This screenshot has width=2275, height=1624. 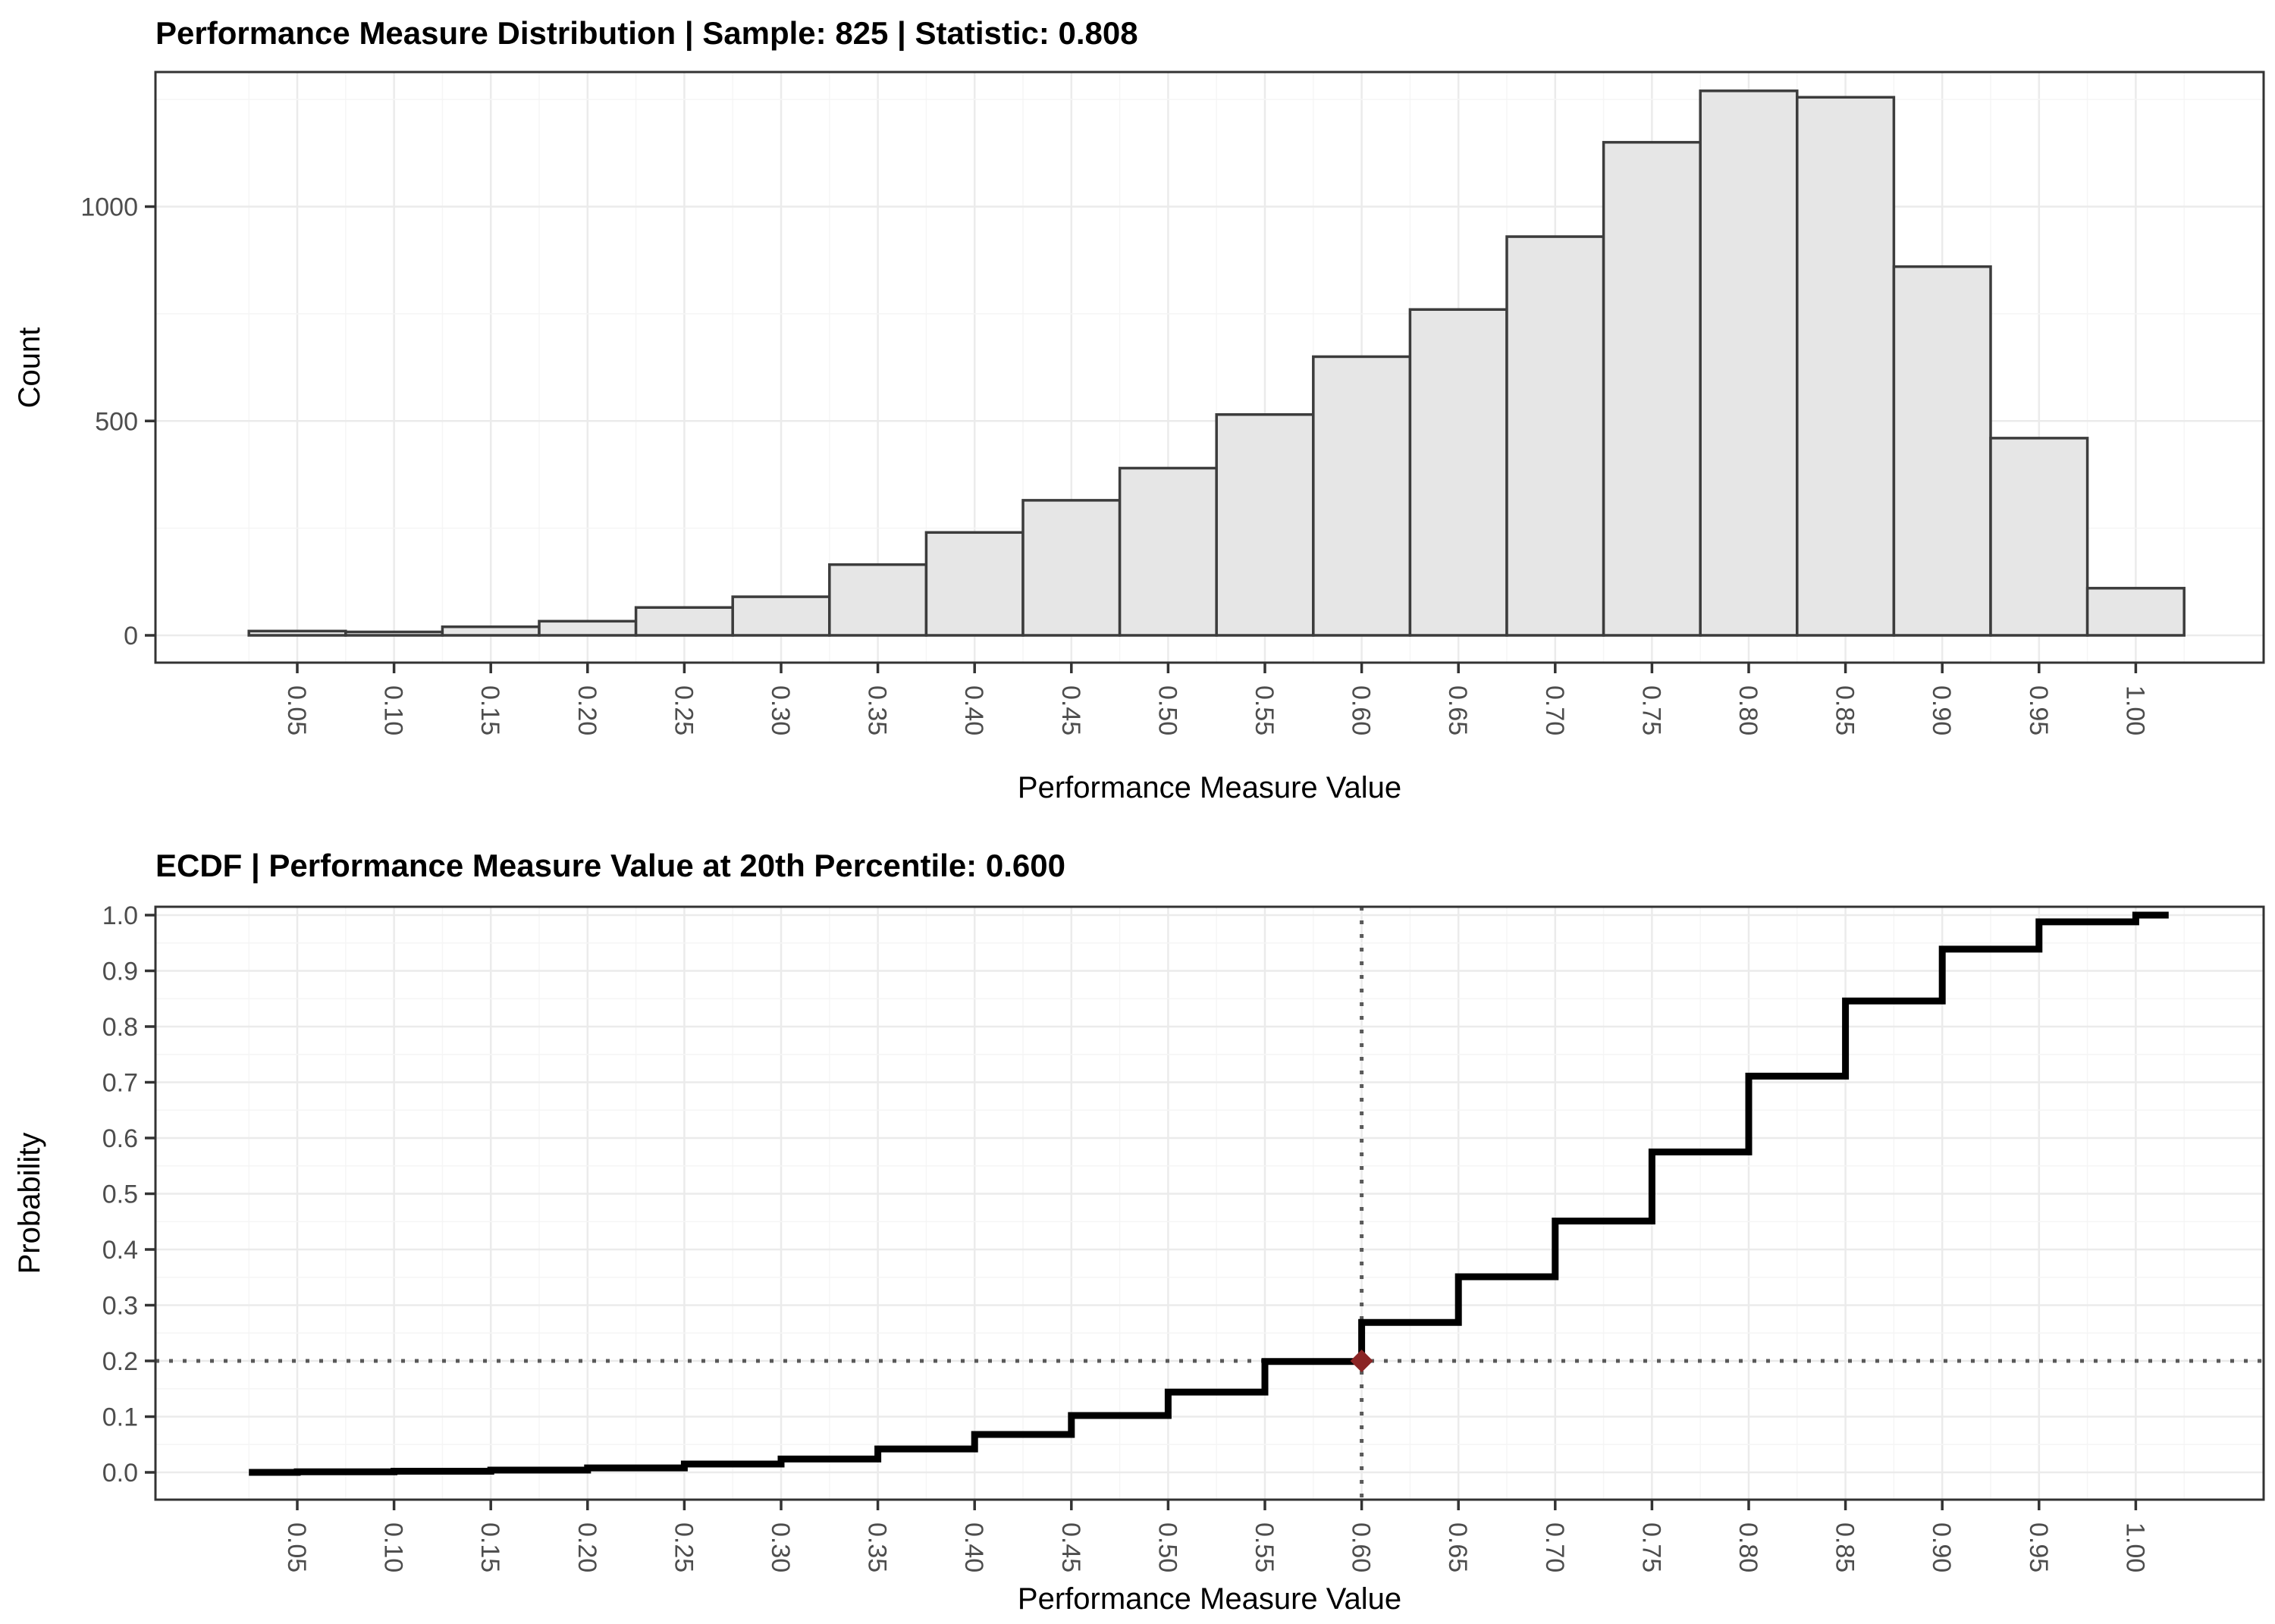 What do you see at coordinates (120, 1083) in the screenshot?
I see `y-tick-label: 0.7` at bounding box center [120, 1083].